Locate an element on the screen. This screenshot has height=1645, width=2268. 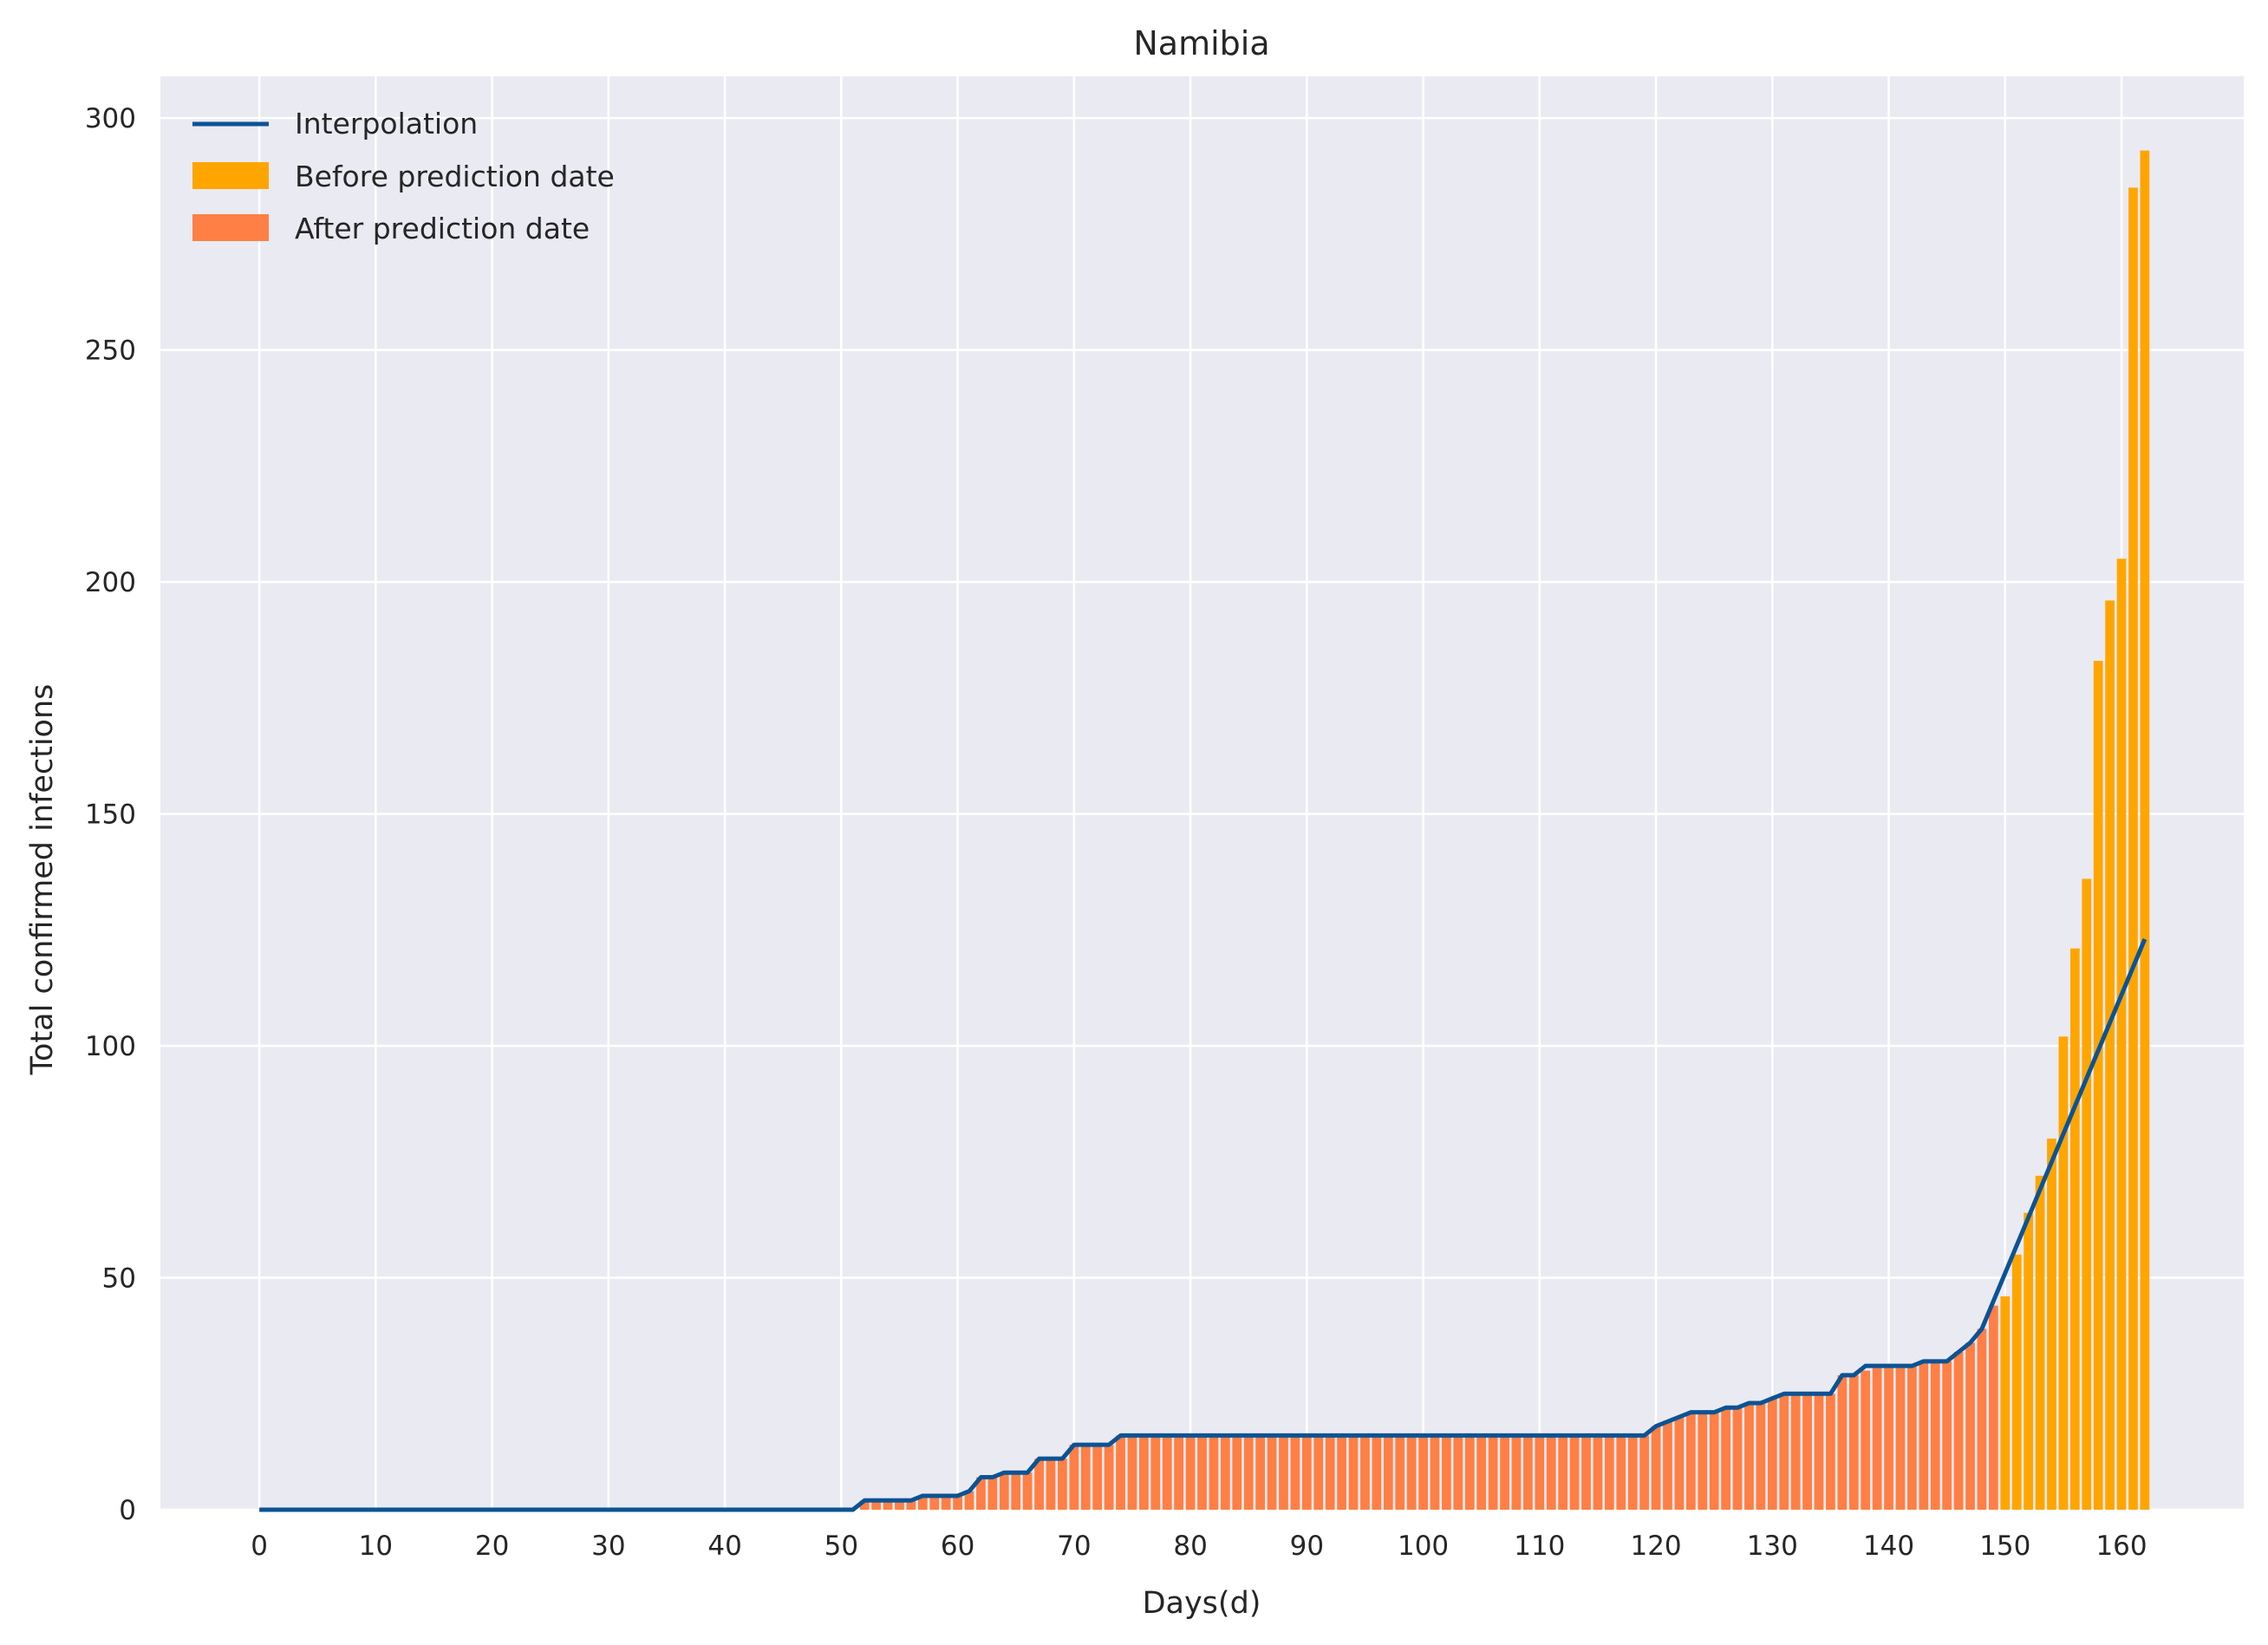
legend-label-after: After prediction date is located at coordinates (443, 228).